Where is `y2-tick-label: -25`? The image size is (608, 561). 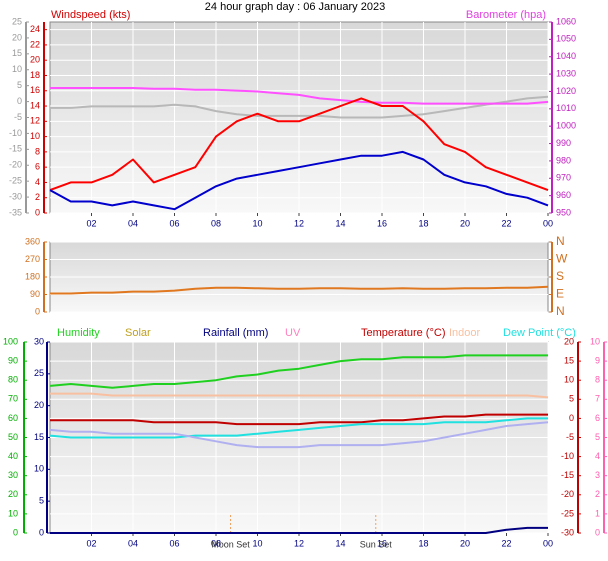 y2-tick-label: -25 is located at coordinates (567, 513).